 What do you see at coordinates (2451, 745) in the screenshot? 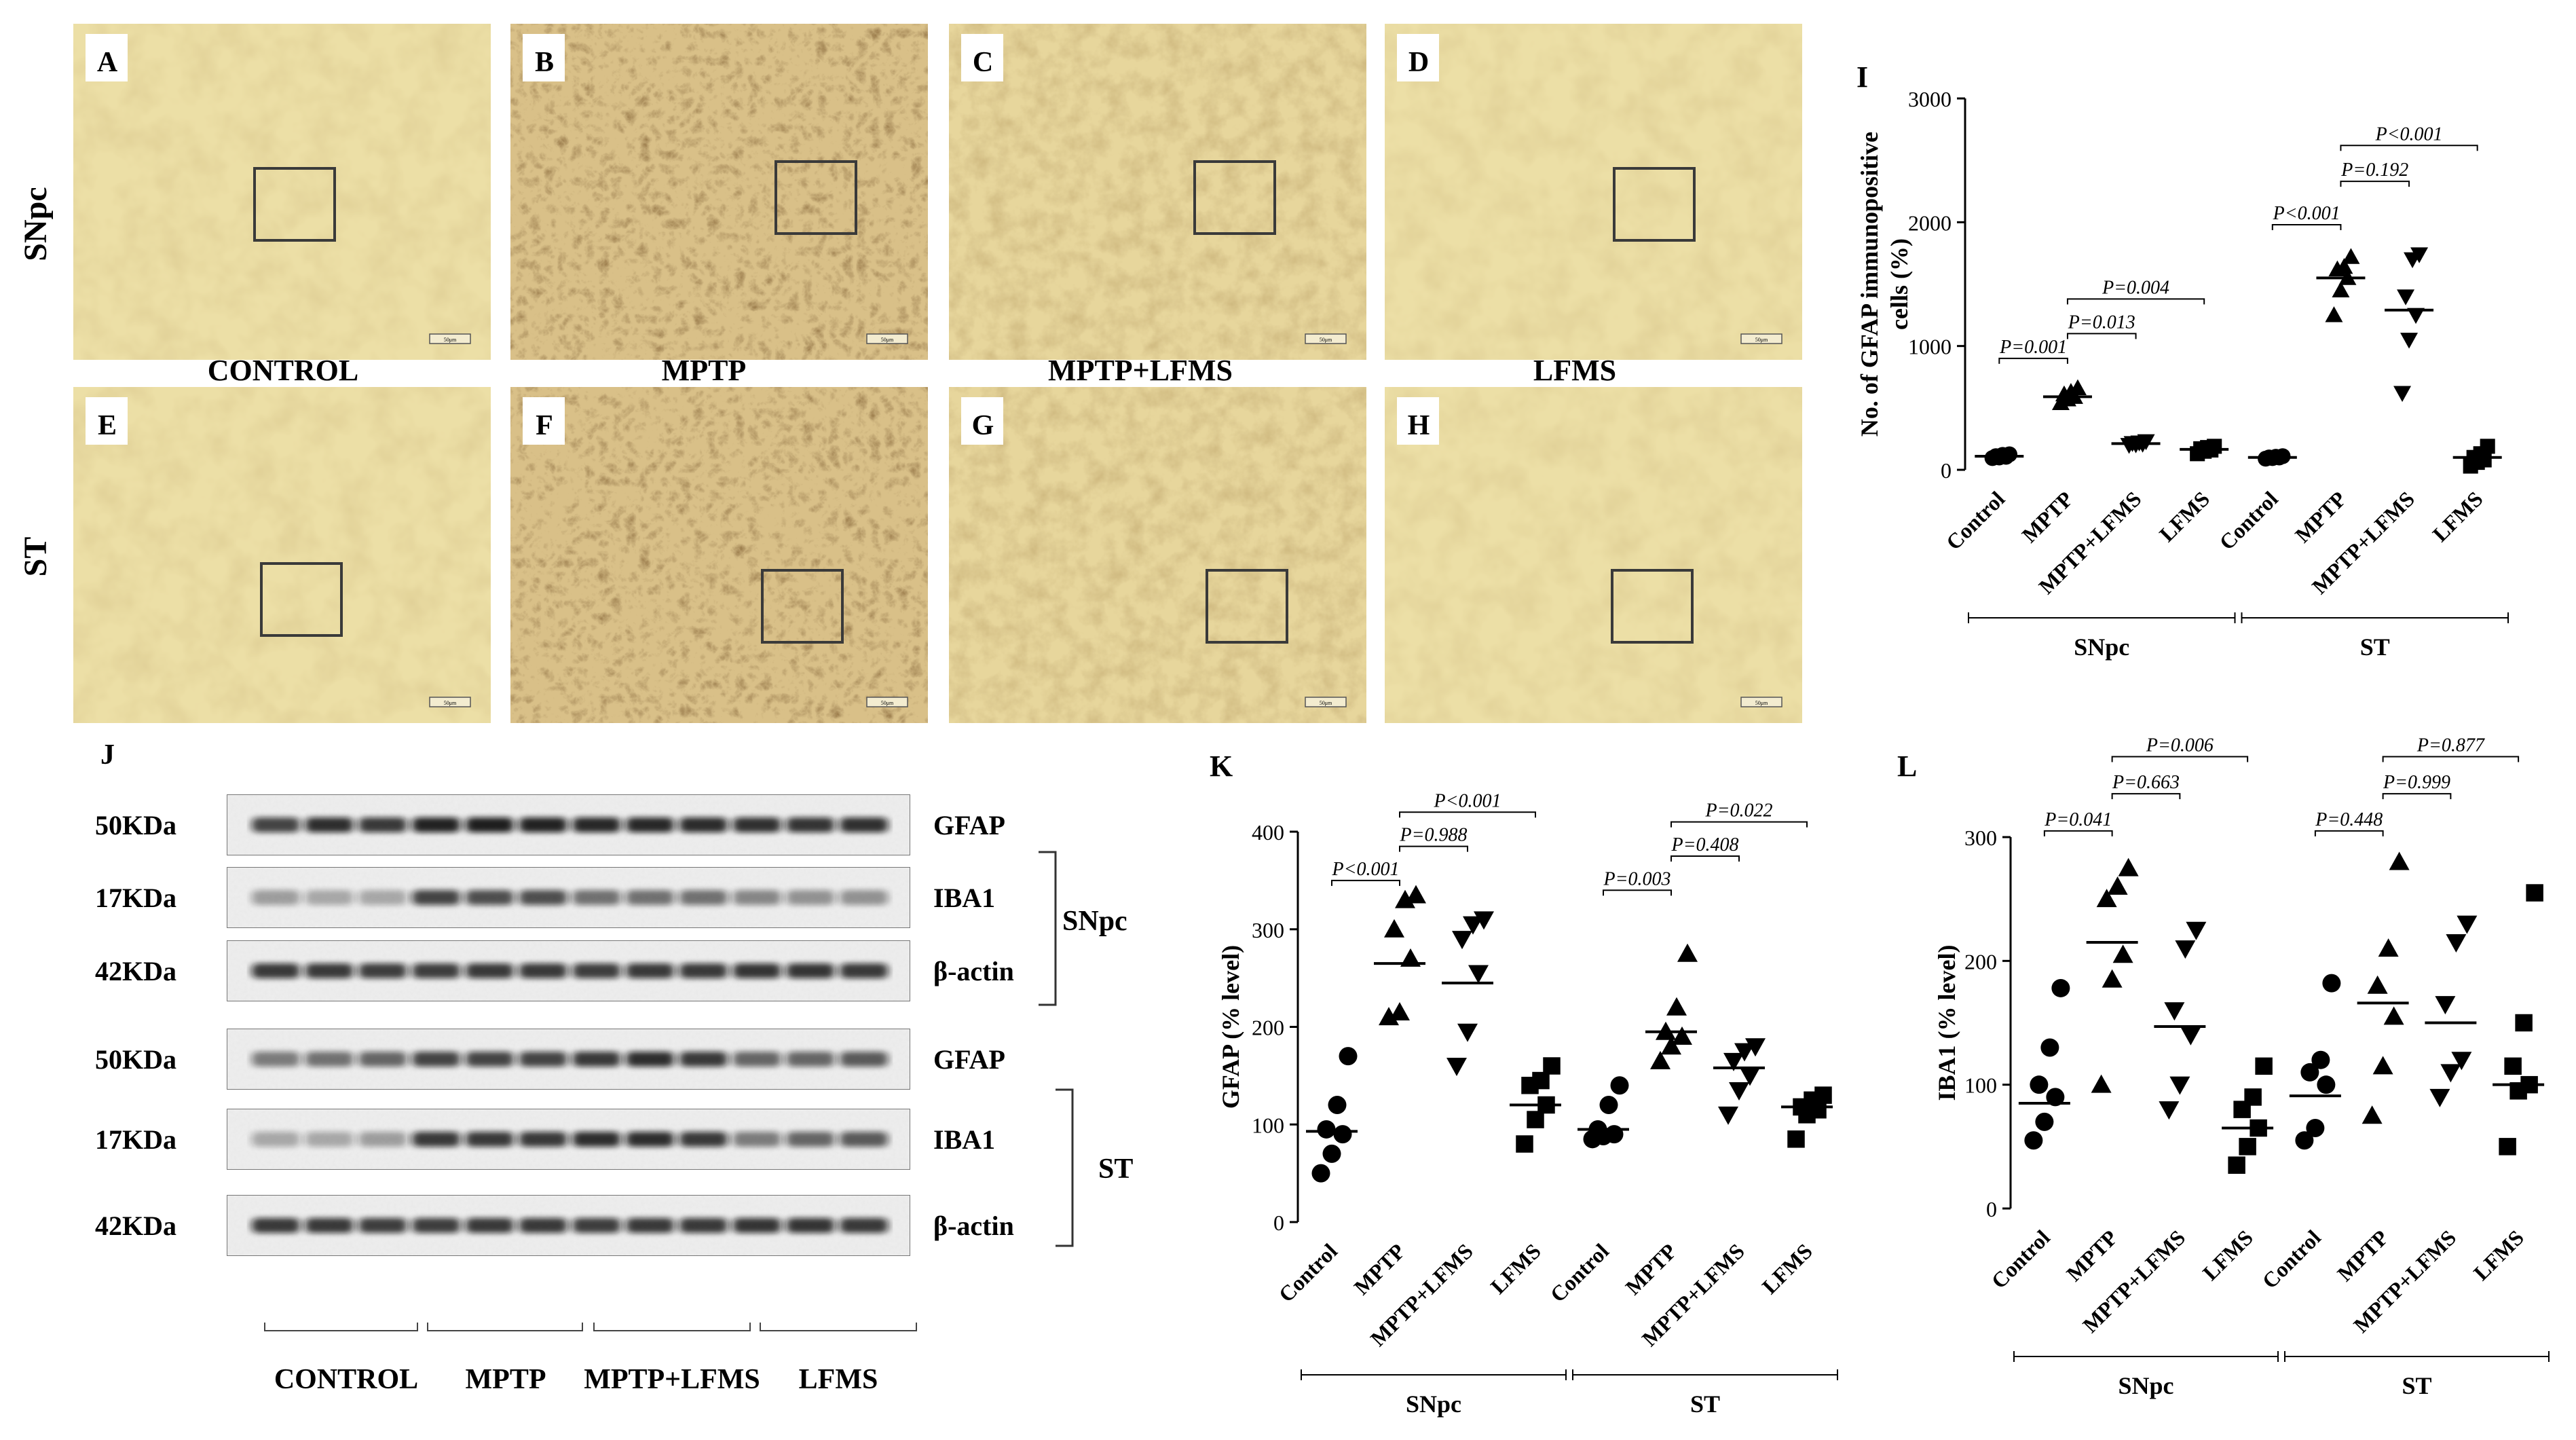
I see `p-value-label: P=0.877` at bounding box center [2451, 745].